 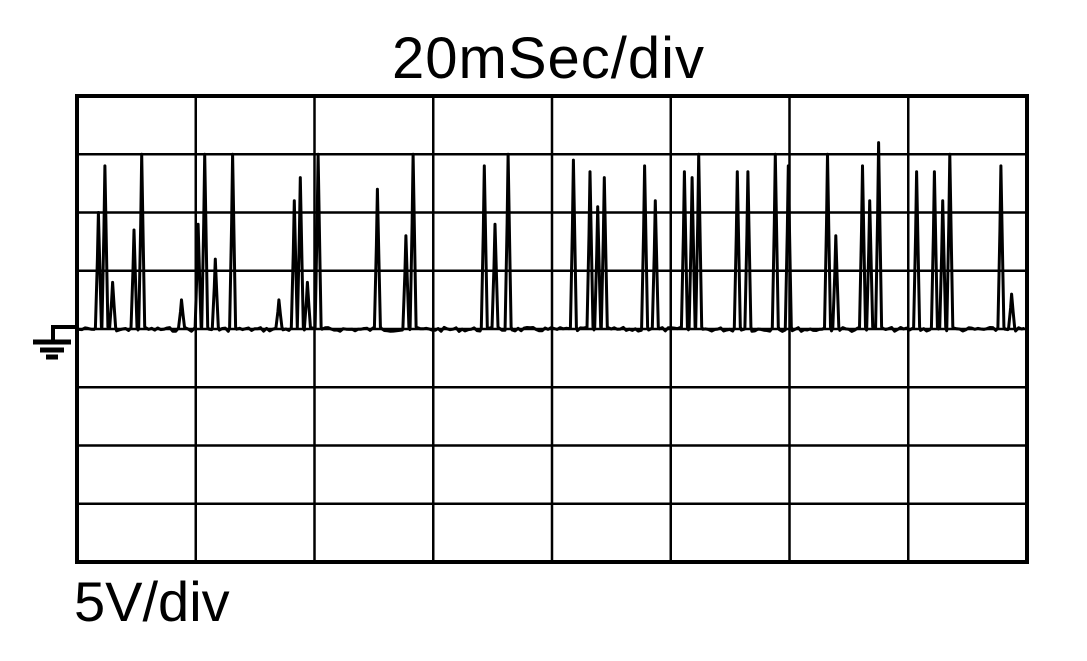 I want to click on ground-icon, so click(x=55, y=342).